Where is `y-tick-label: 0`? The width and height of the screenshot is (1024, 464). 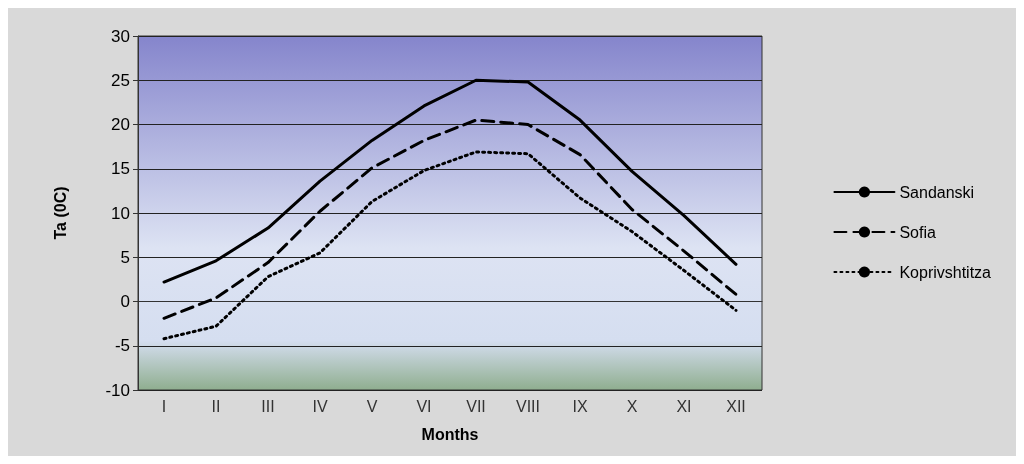
y-tick-label: 0 is located at coordinates (125, 301).